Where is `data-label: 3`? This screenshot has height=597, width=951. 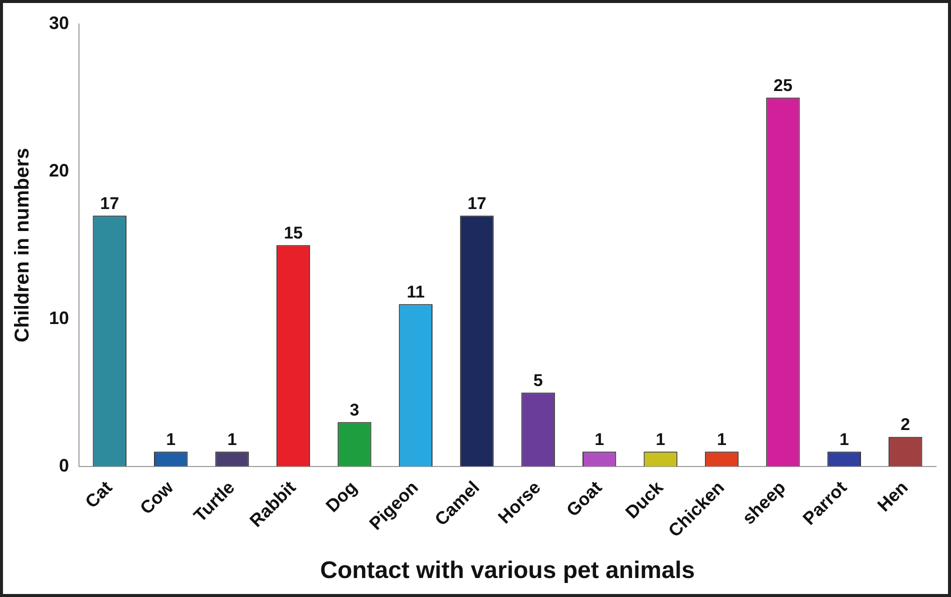
data-label: 3 is located at coordinates (355, 410).